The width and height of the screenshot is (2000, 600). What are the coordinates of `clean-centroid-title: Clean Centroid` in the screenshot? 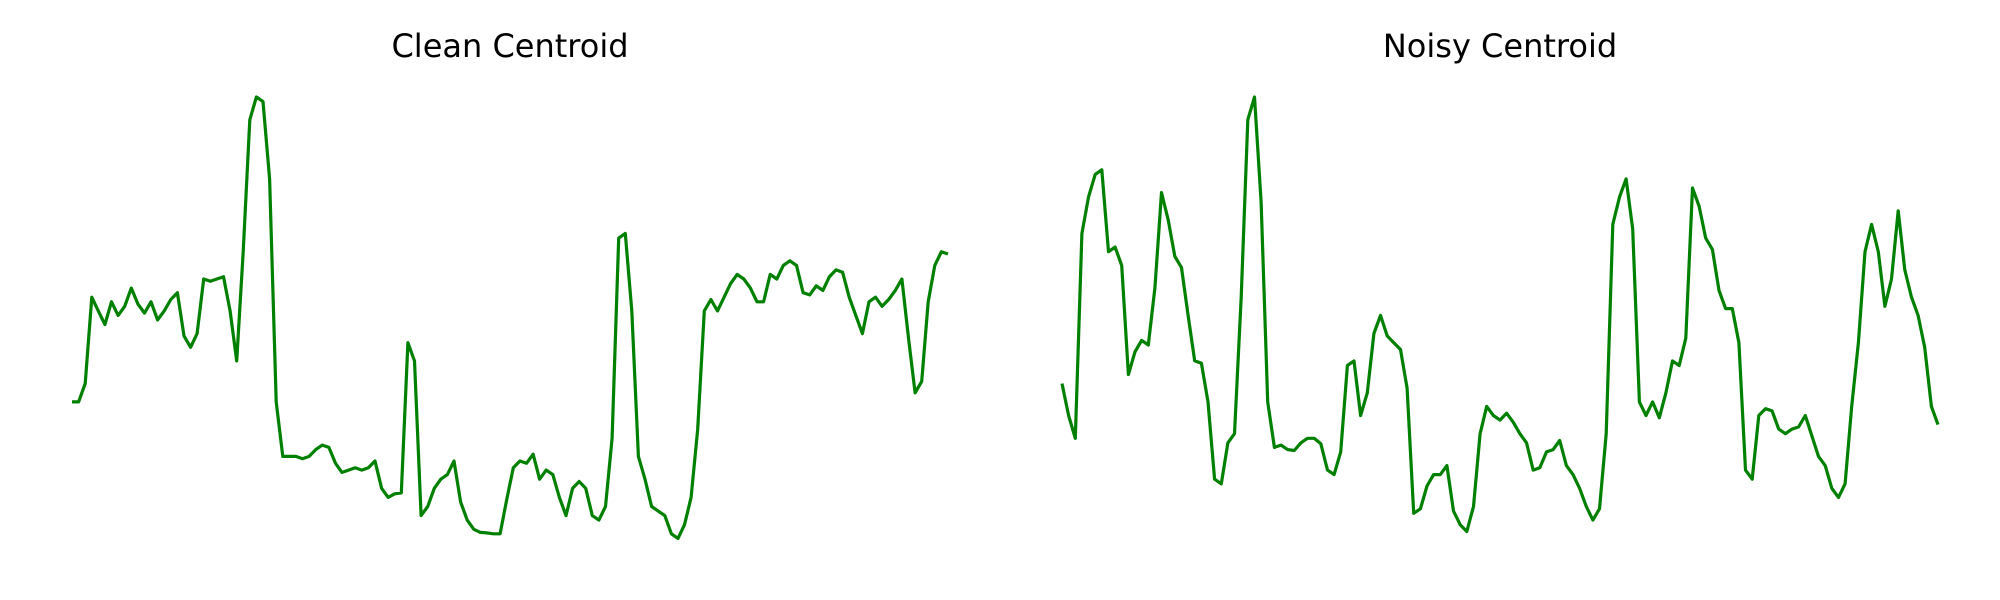 It's located at (509, 46).